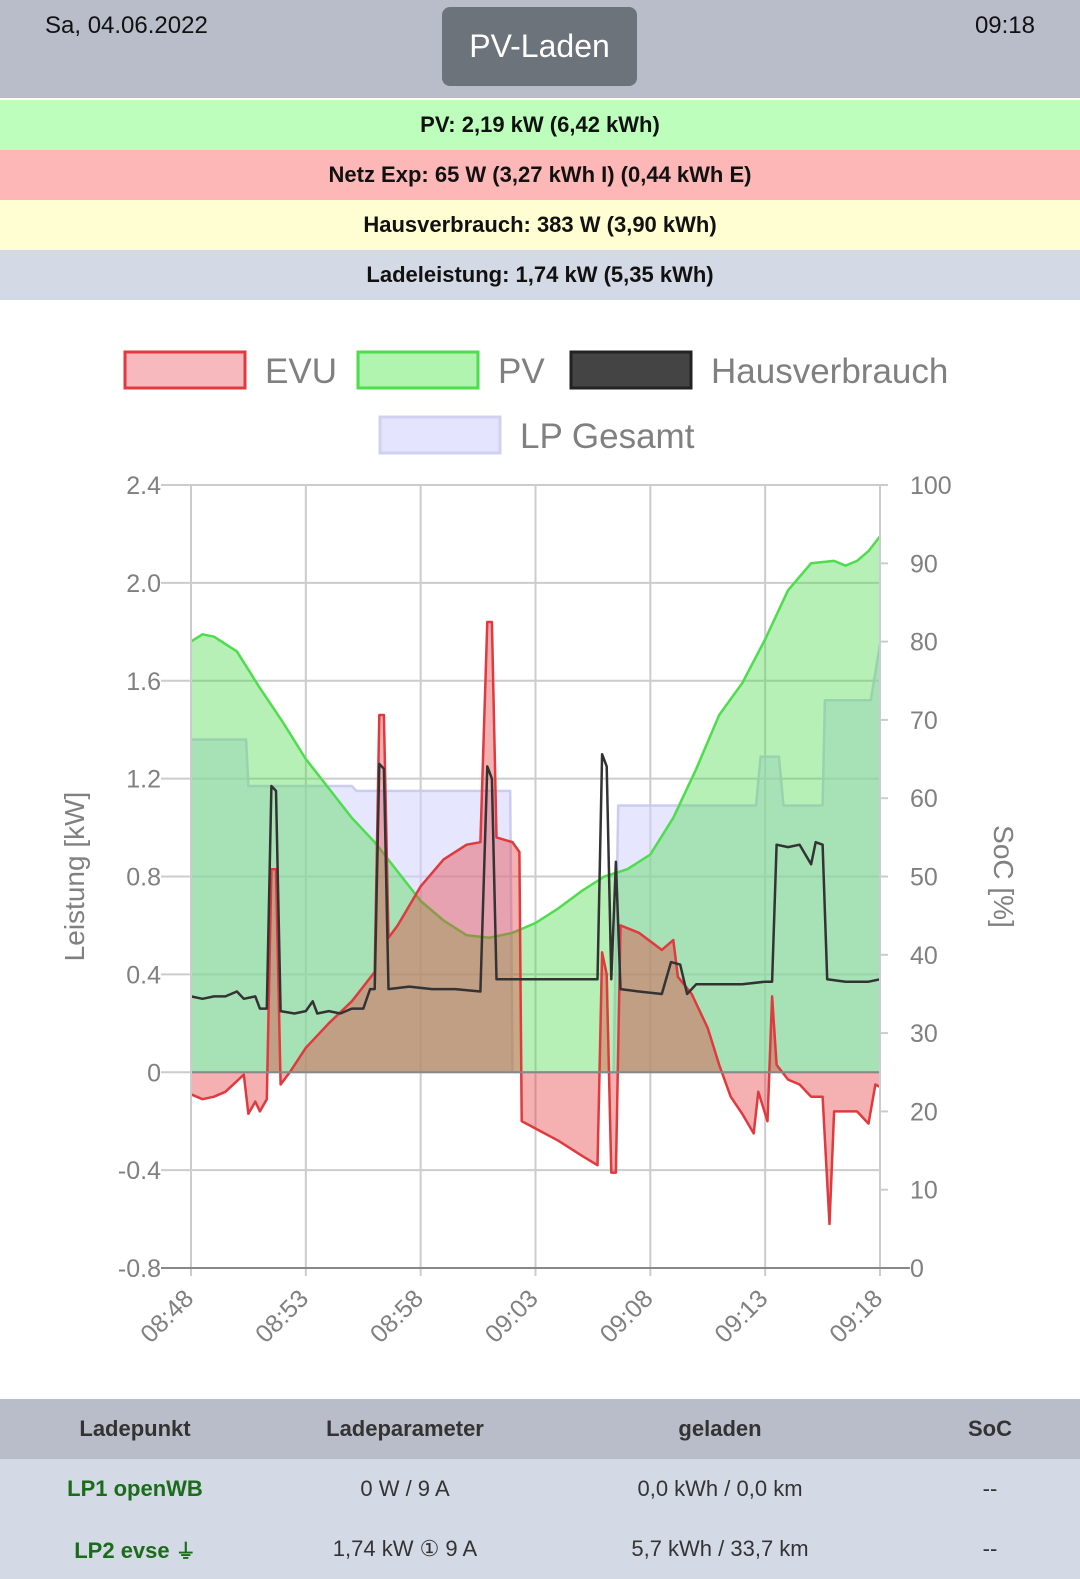  Describe the element at coordinates (397, 1316) in the screenshot. I see `x-tick-label: 08:58` at that location.